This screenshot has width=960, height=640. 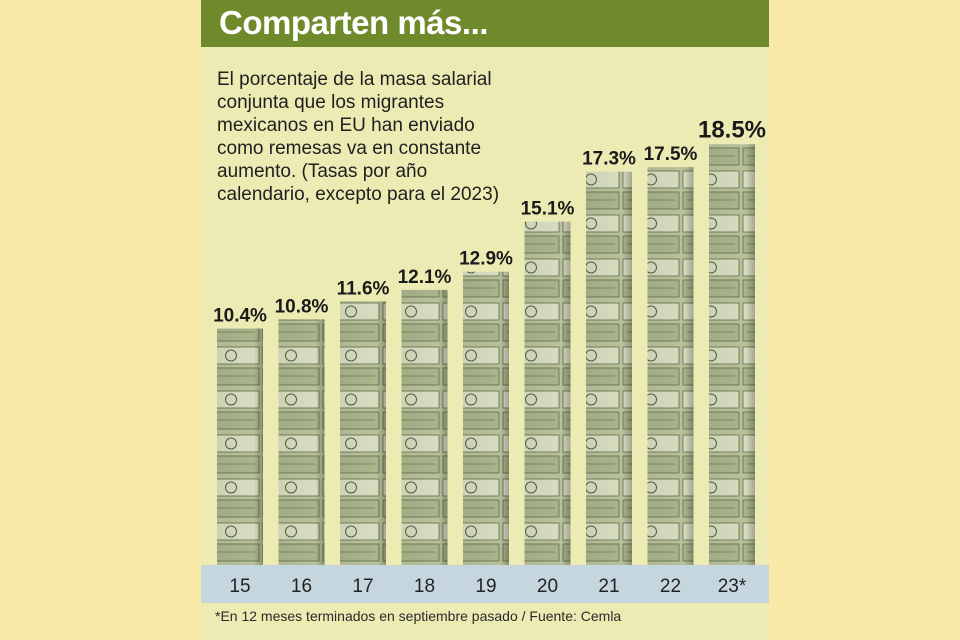 I want to click on x-tick-label: 22, so click(x=670, y=586).